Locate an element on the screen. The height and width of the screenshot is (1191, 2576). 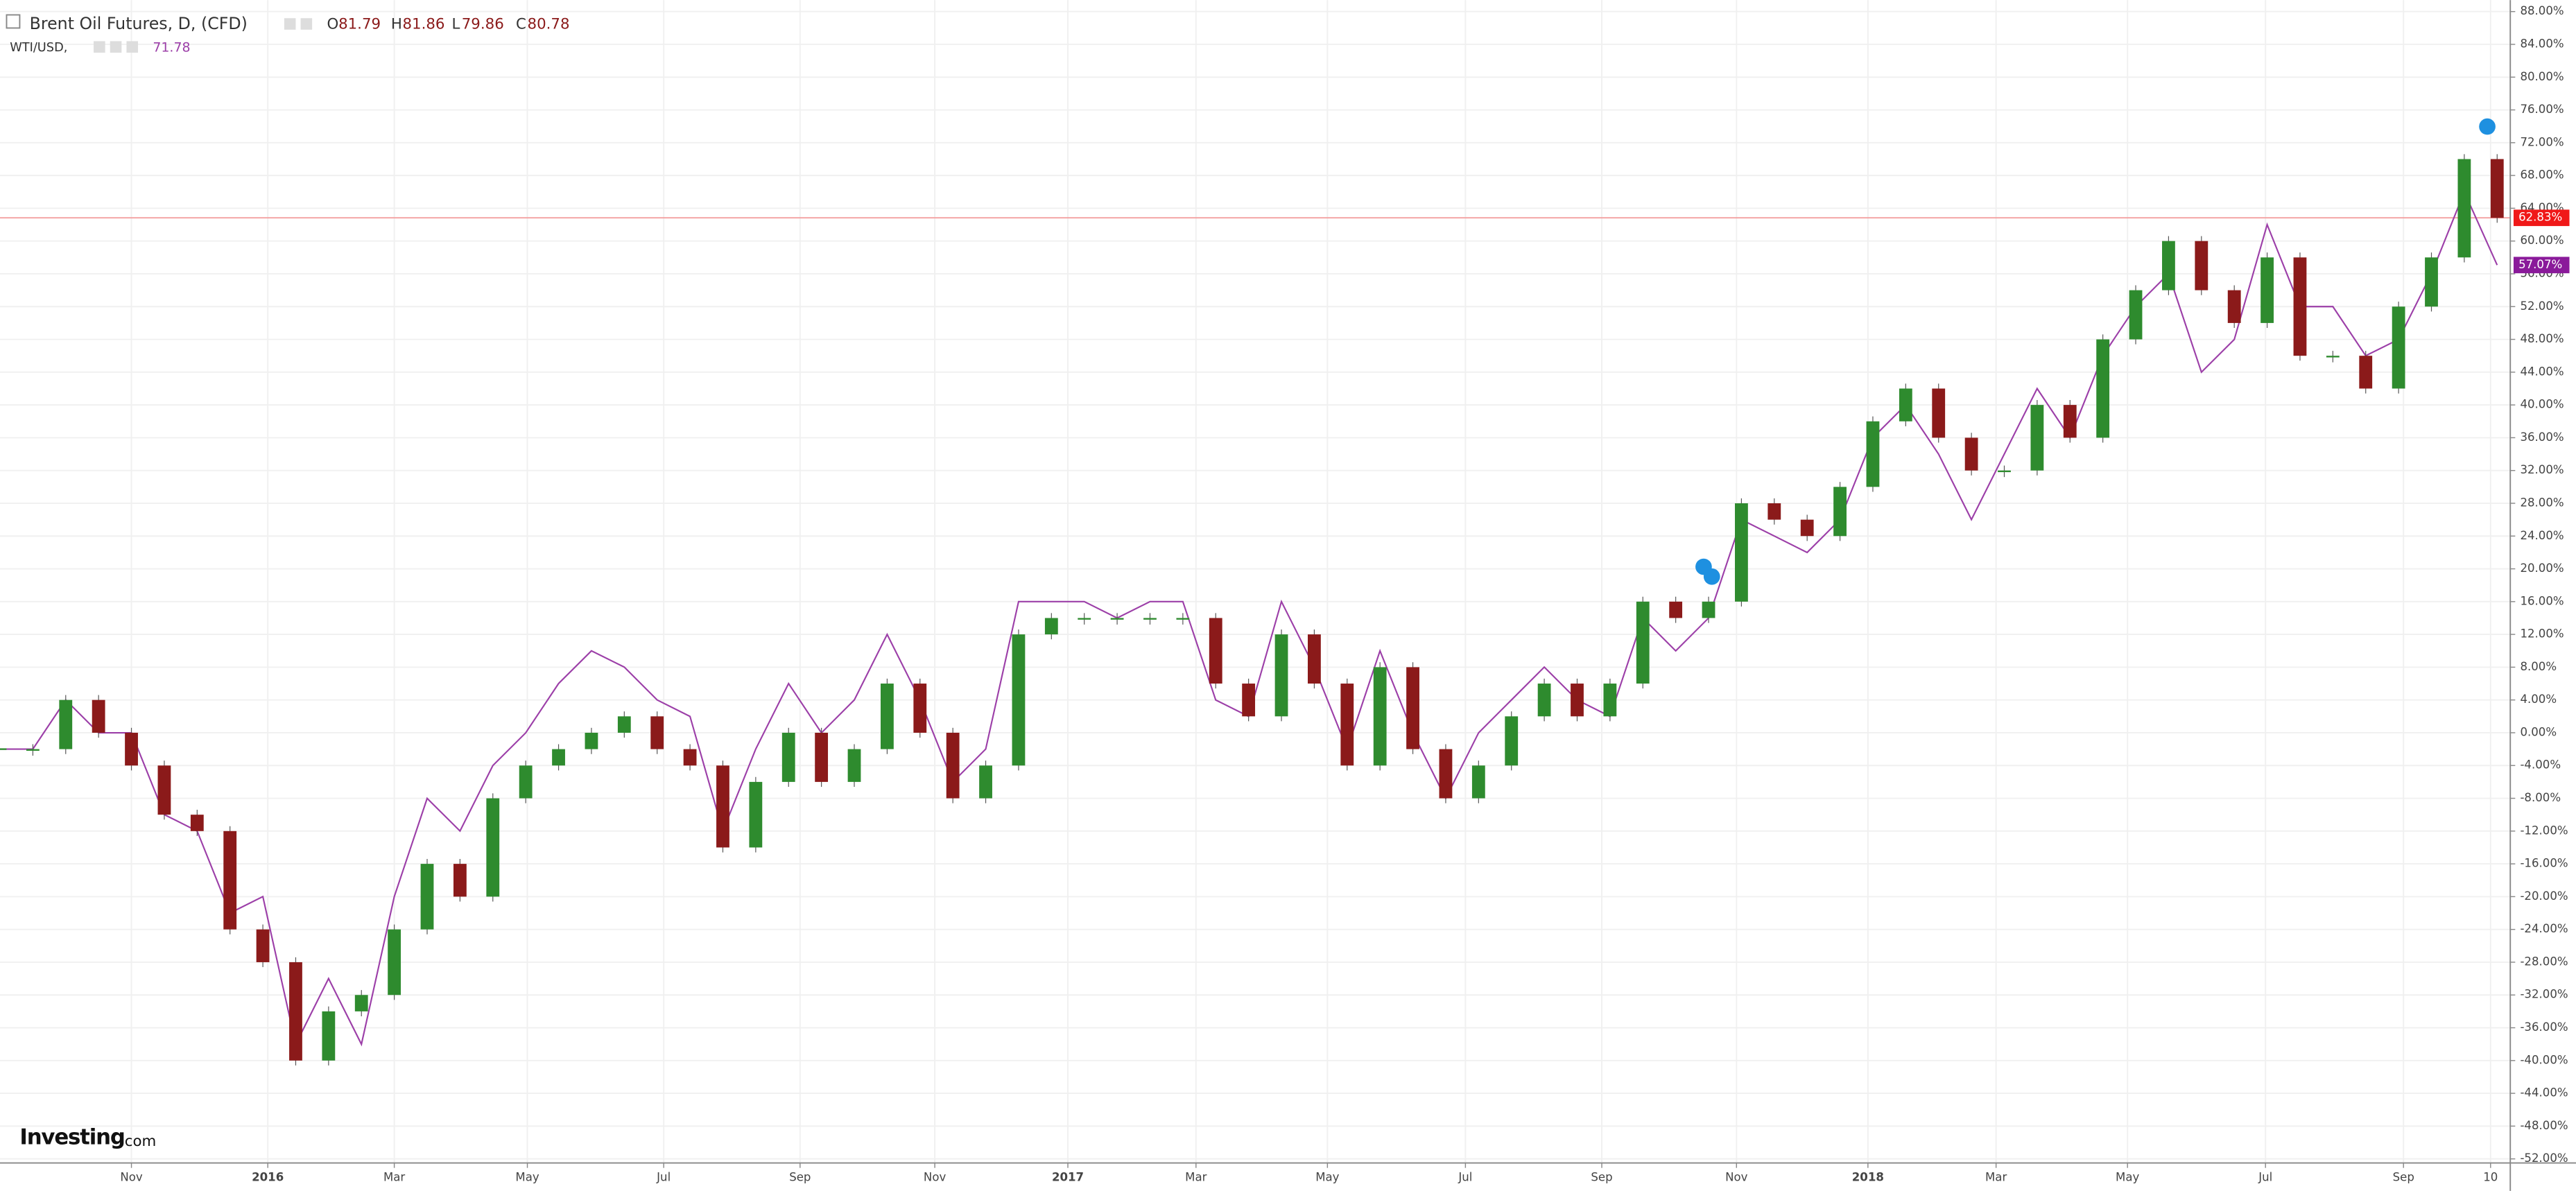
y-tick-label: 16.00% is located at coordinates (2542, 600).